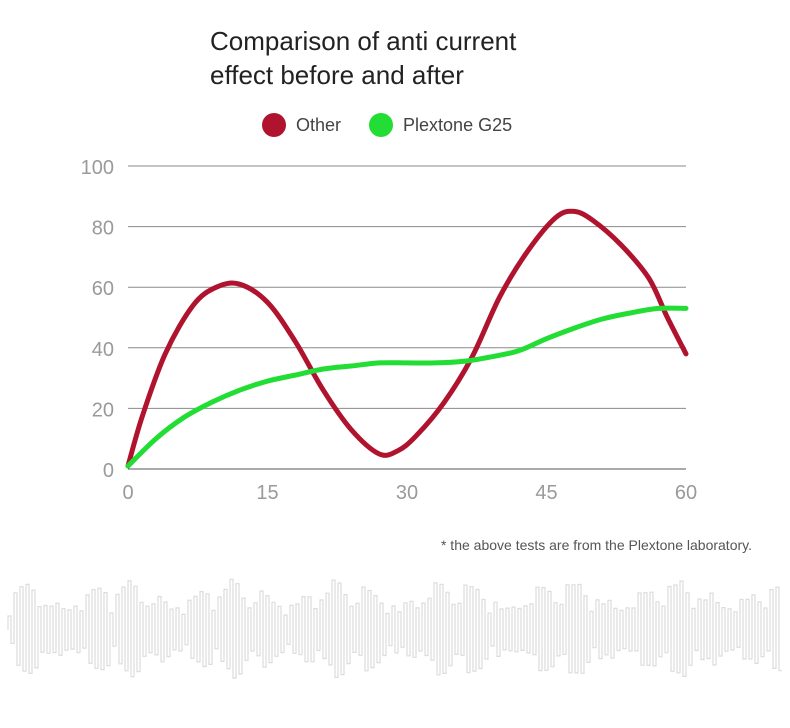 The width and height of the screenshot is (790, 728). I want to click on chart-legend: Other Plextone G25, so click(401, 125).